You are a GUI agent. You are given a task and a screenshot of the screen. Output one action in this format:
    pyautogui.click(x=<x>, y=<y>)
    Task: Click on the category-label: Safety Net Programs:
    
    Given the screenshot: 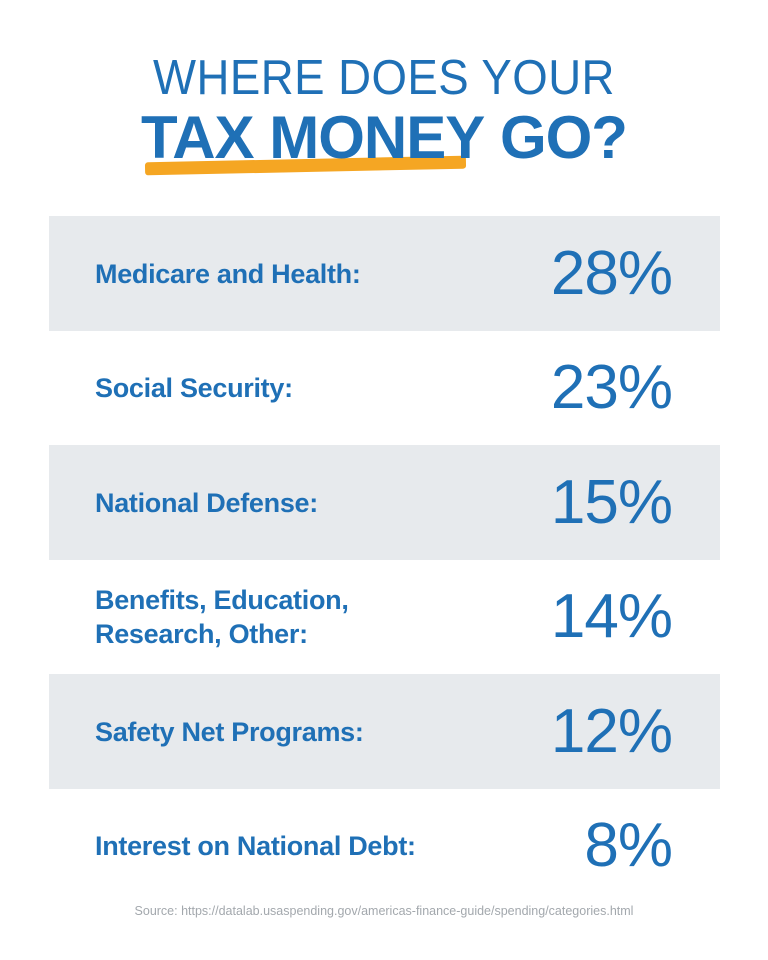 What is the action you would take?
    pyautogui.click(x=229, y=731)
    